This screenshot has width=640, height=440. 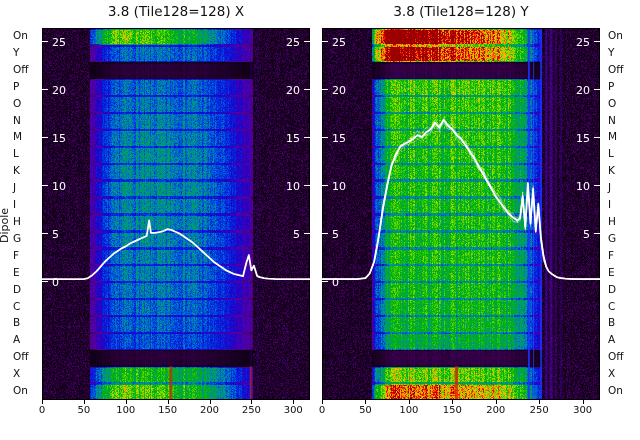 What do you see at coordinates (28, 214) in the screenshot?
I see `dipole-labels-left: On Y Off P O N M L K J I H G F E D C B A Off X On` at bounding box center [28, 214].